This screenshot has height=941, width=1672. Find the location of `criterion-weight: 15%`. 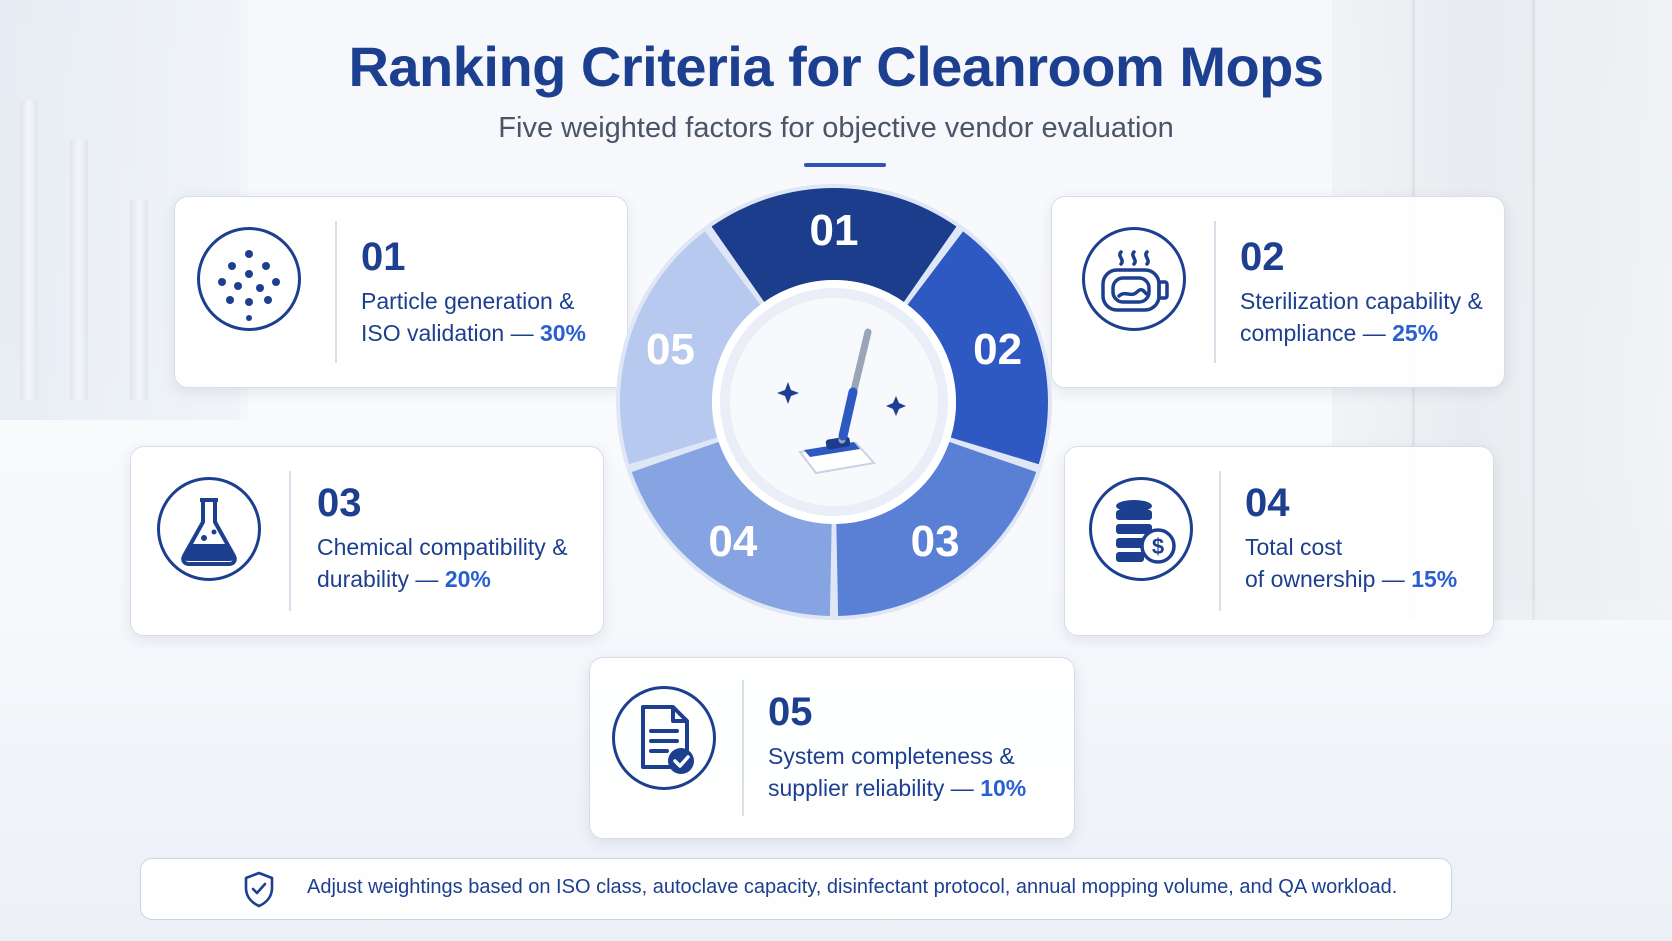

criterion-weight: 15% is located at coordinates (1434, 579).